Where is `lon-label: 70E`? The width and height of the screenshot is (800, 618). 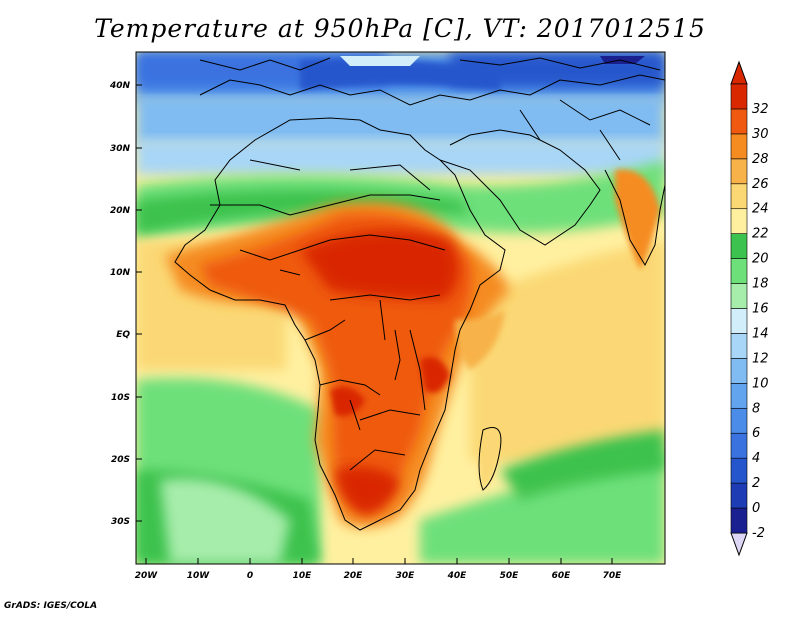 lon-label: 70E is located at coordinates (613, 576).